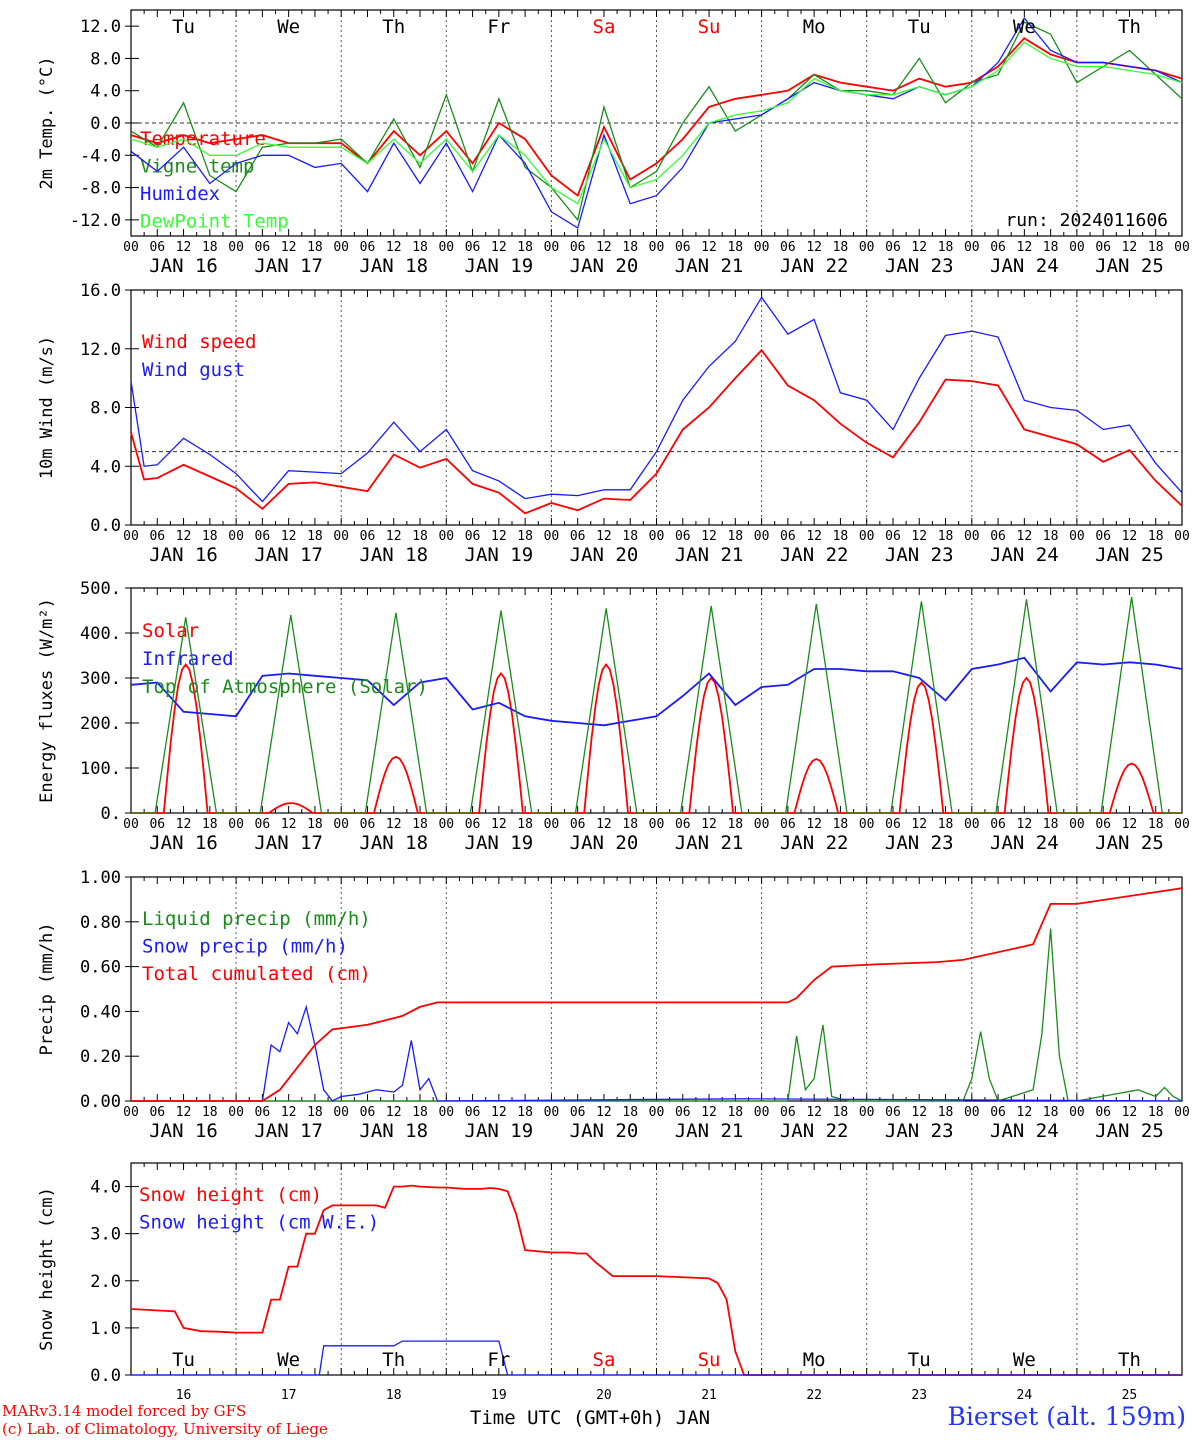  What do you see at coordinates (1024, 27) in the screenshot?
I see `weekday-label-top: We` at bounding box center [1024, 27].